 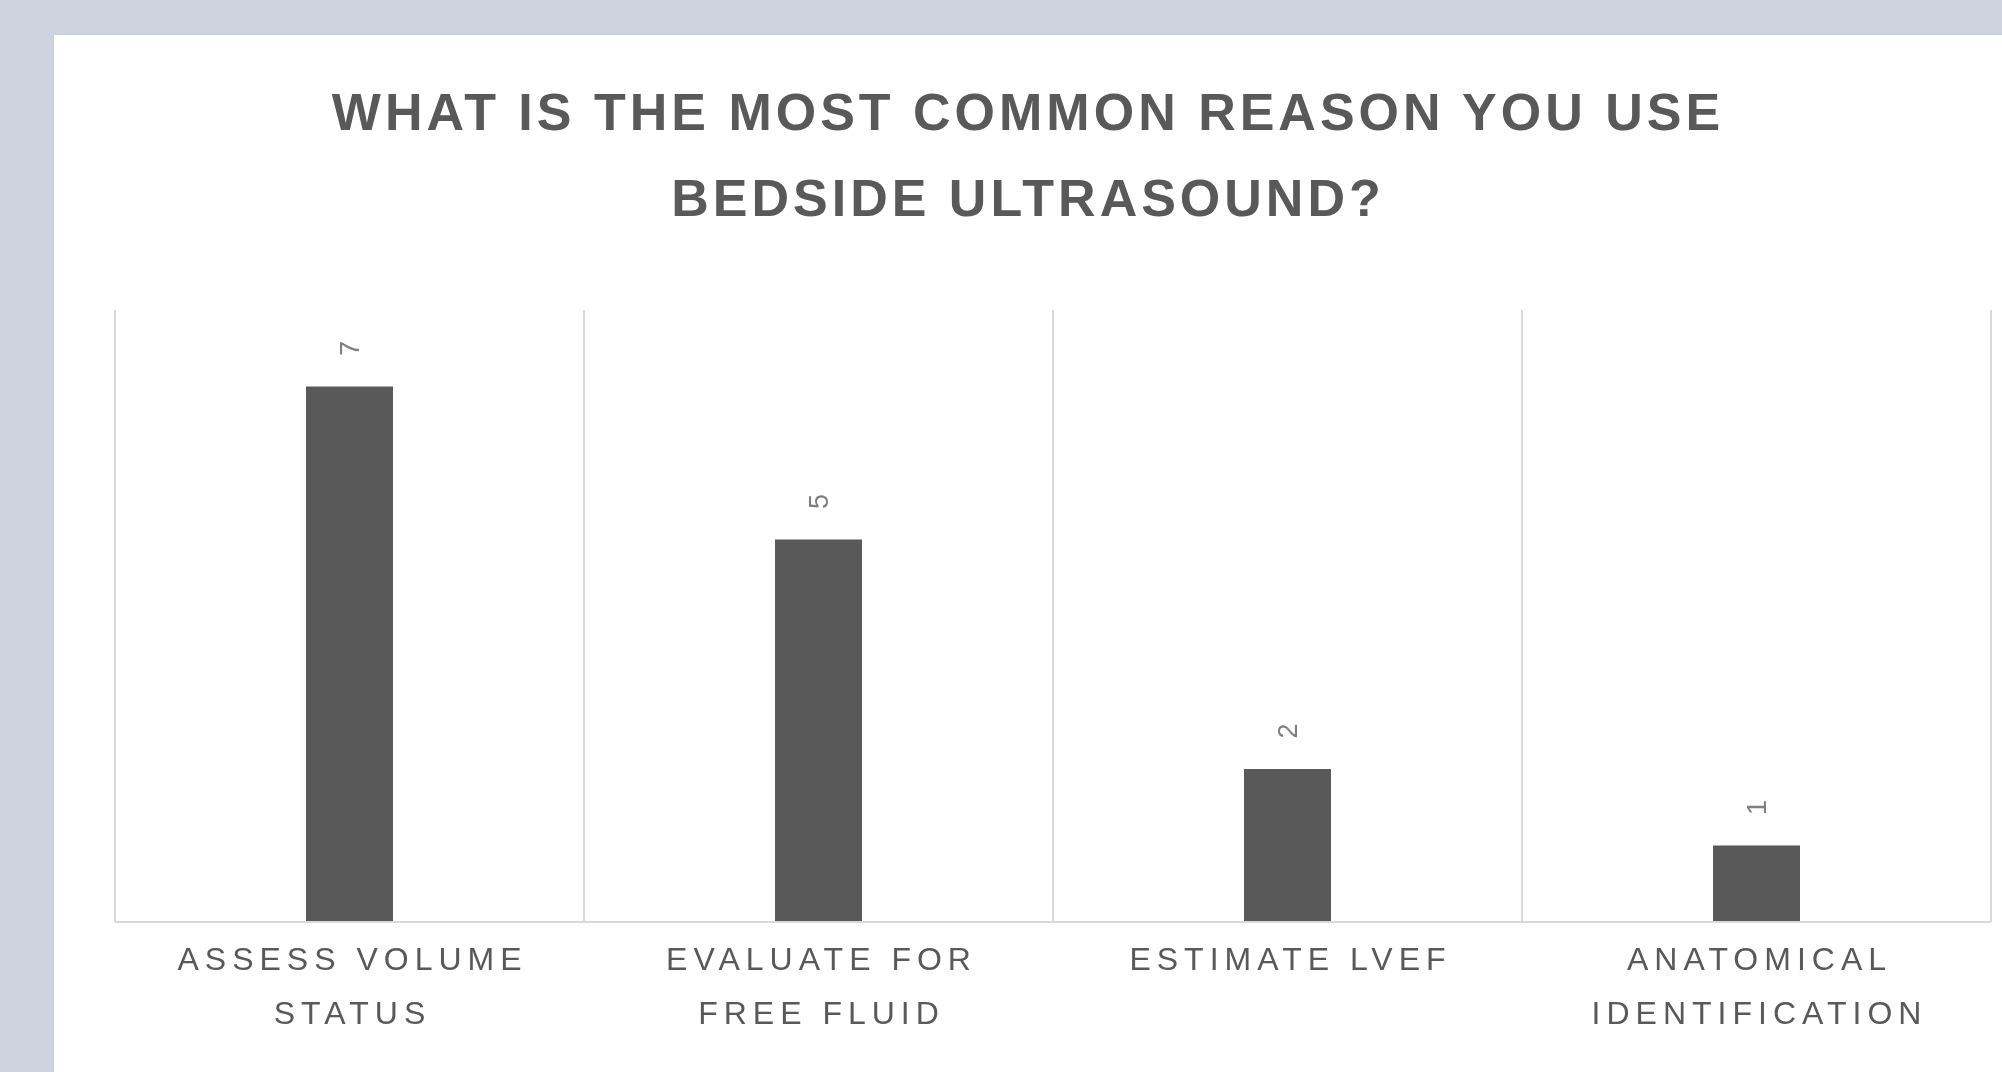 What do you see at coordinates (1290, 959) in the screenshot?
I see `x-tick-label: ESTIMATE LVEF` at bounding box center [1290, 959].